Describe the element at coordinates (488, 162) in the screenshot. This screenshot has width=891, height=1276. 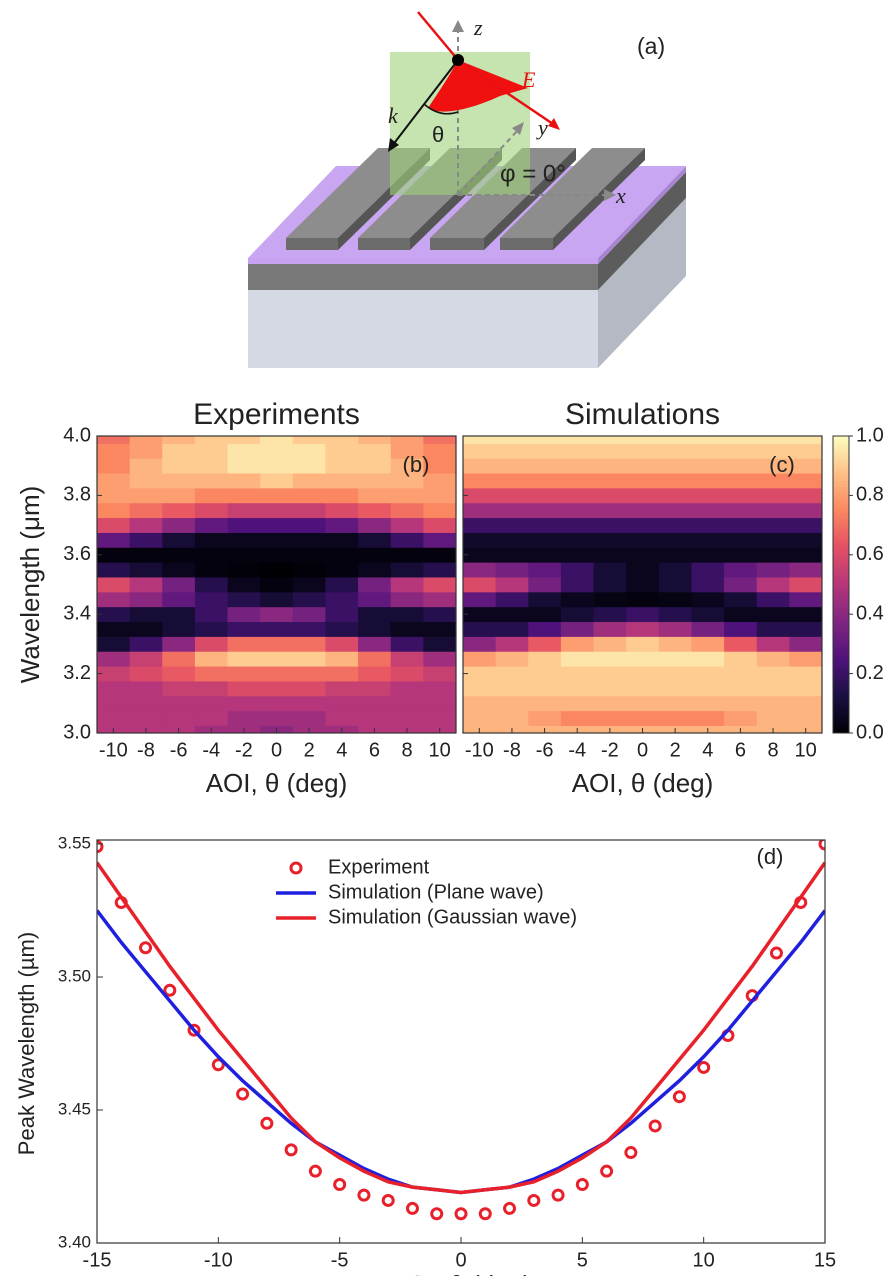
I see `y-axis` at that location.